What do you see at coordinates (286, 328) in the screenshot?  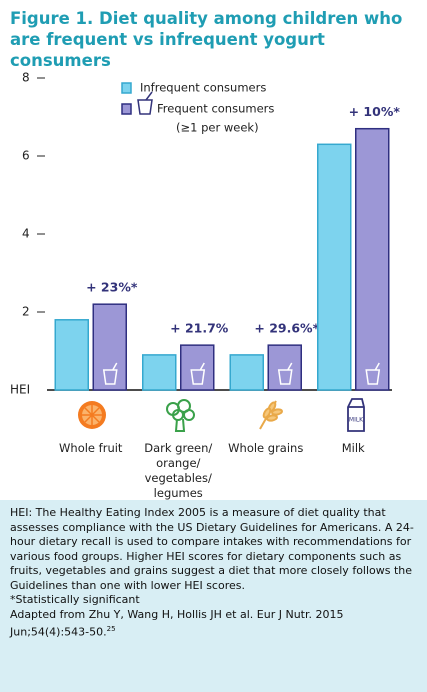 I see `annotation: + 29.6%*` at bounding box center [286, 328].